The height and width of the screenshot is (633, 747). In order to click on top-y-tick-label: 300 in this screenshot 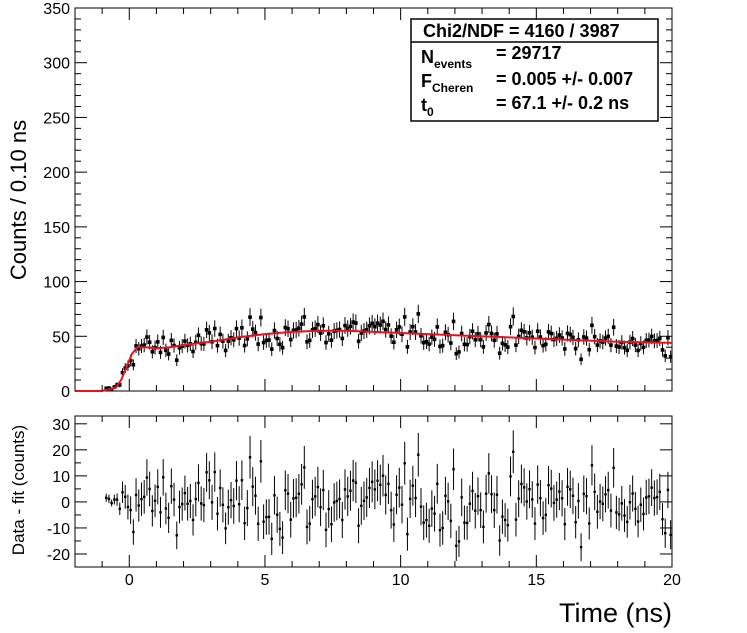, I will do `click(56, 64)`.